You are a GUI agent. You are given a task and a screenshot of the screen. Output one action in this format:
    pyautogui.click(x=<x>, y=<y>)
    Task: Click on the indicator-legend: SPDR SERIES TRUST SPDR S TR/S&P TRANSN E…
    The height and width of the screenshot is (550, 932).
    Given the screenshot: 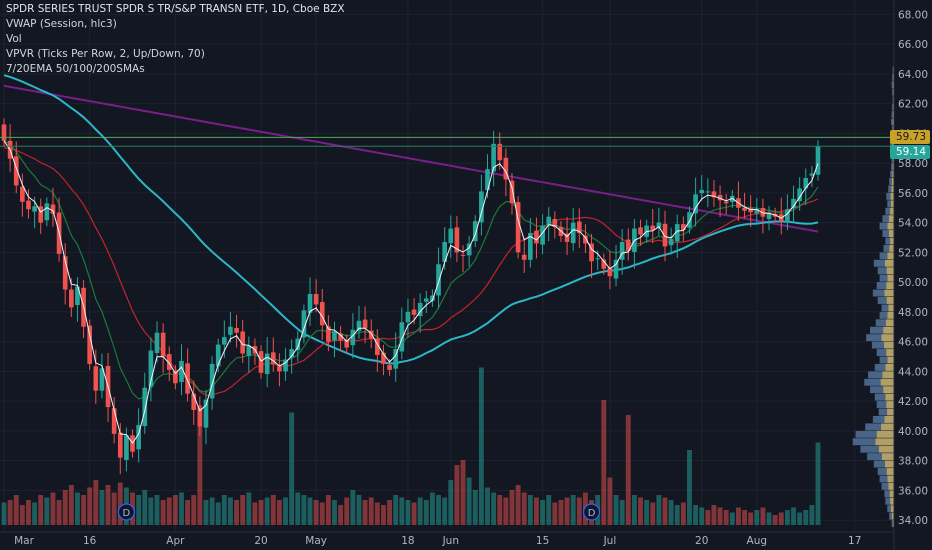 What is the action you would take?
    pyautogui.click(x=175, y=39)
    